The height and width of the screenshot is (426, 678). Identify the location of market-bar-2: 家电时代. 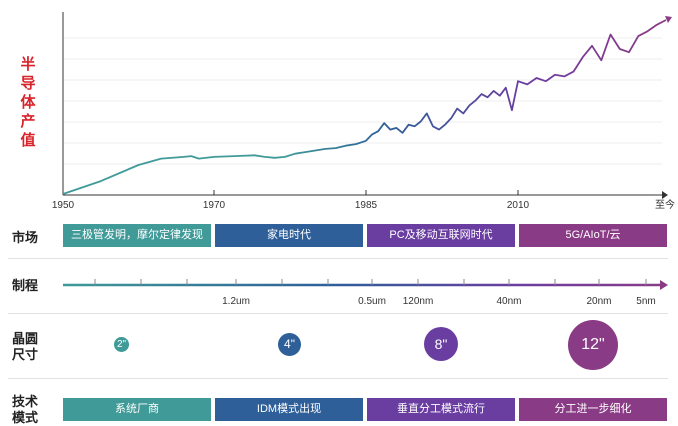
(289, 235).